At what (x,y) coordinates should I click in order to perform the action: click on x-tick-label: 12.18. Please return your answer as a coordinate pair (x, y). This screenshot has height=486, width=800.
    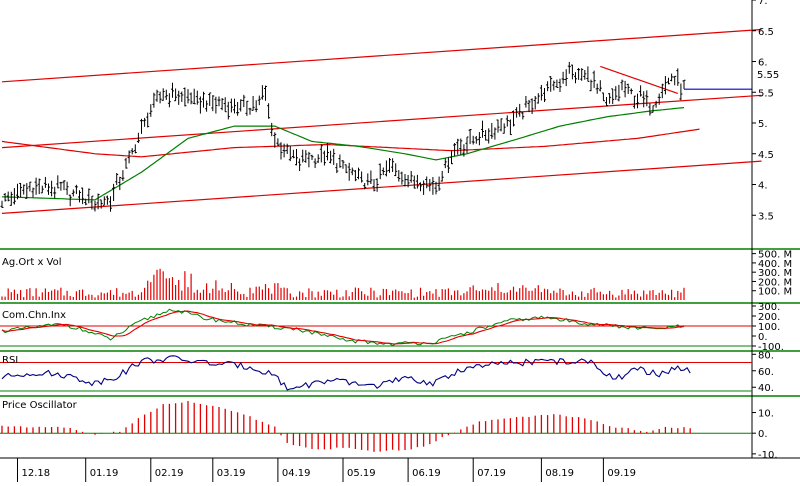
    Looking at the image, I should click on (36, 473).